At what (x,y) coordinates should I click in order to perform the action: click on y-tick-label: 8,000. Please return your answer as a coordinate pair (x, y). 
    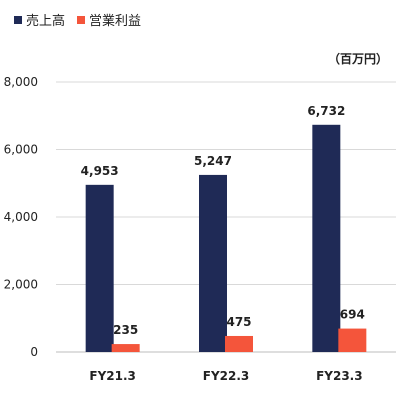
    Looking at the image, I should click on (21, 82).